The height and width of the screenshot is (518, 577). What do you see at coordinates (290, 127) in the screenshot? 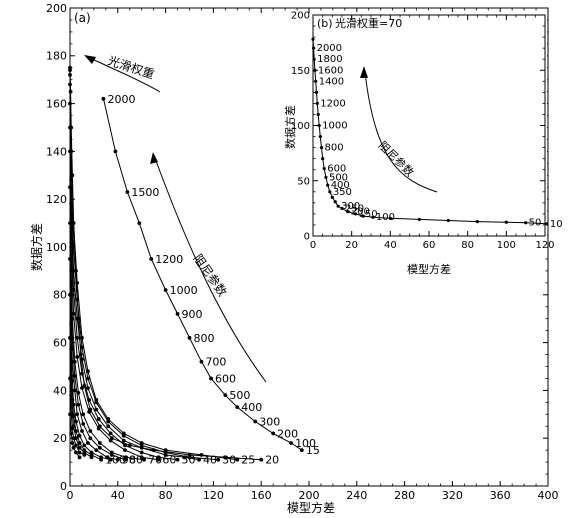
I see `panel-b-y-axis-label: 数据方差` at bounding box center [290, 127].